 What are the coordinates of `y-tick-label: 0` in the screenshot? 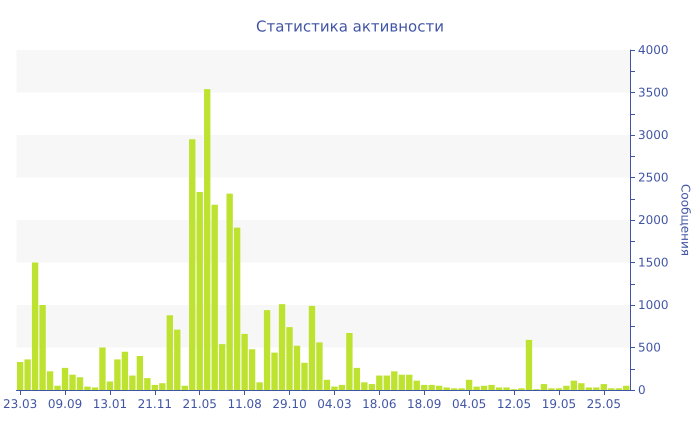 It's located at (642, 390).